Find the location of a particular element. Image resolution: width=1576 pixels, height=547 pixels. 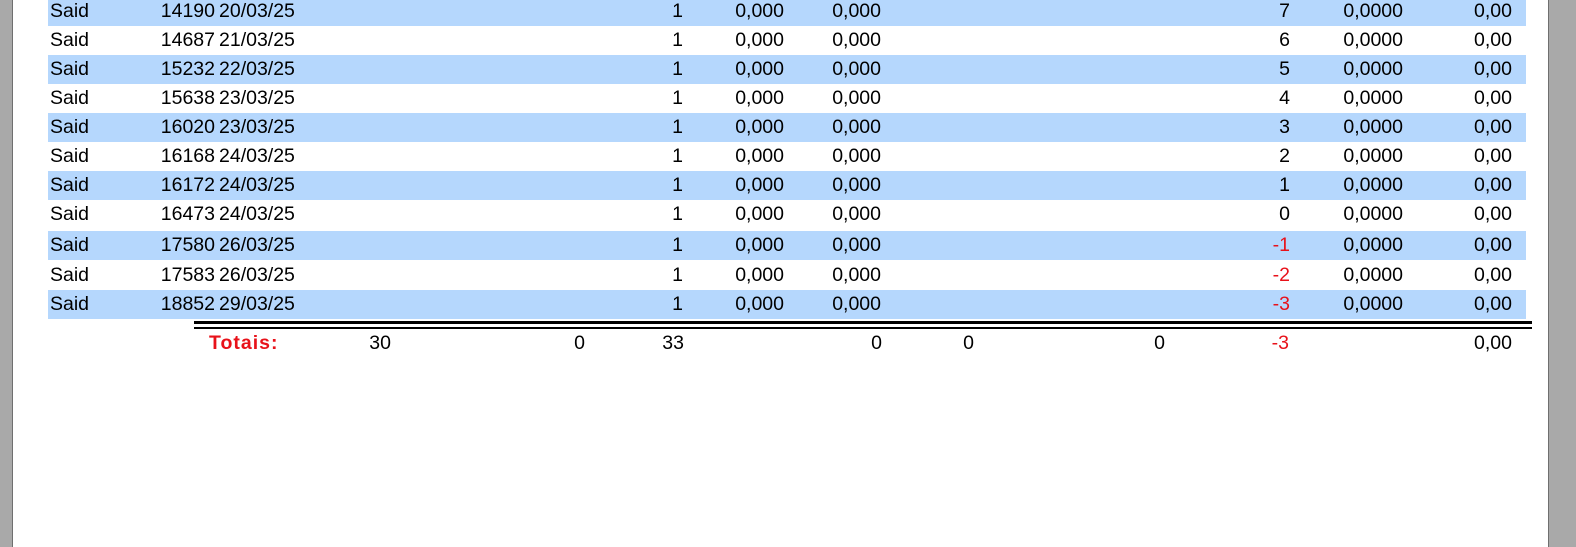

cell-date: 21/03/25 is located at coordinates (257, 40).